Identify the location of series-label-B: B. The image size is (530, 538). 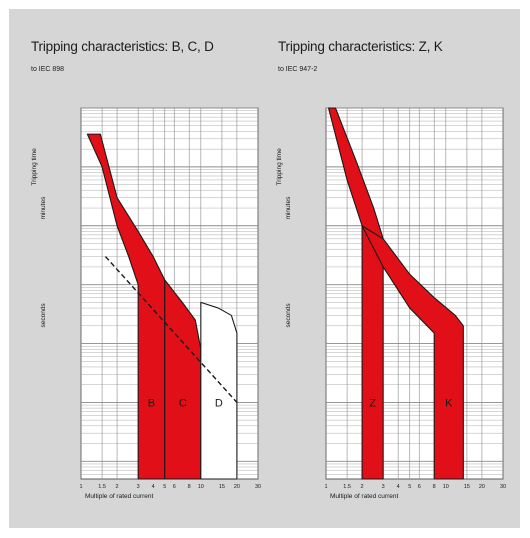
(151, 403).